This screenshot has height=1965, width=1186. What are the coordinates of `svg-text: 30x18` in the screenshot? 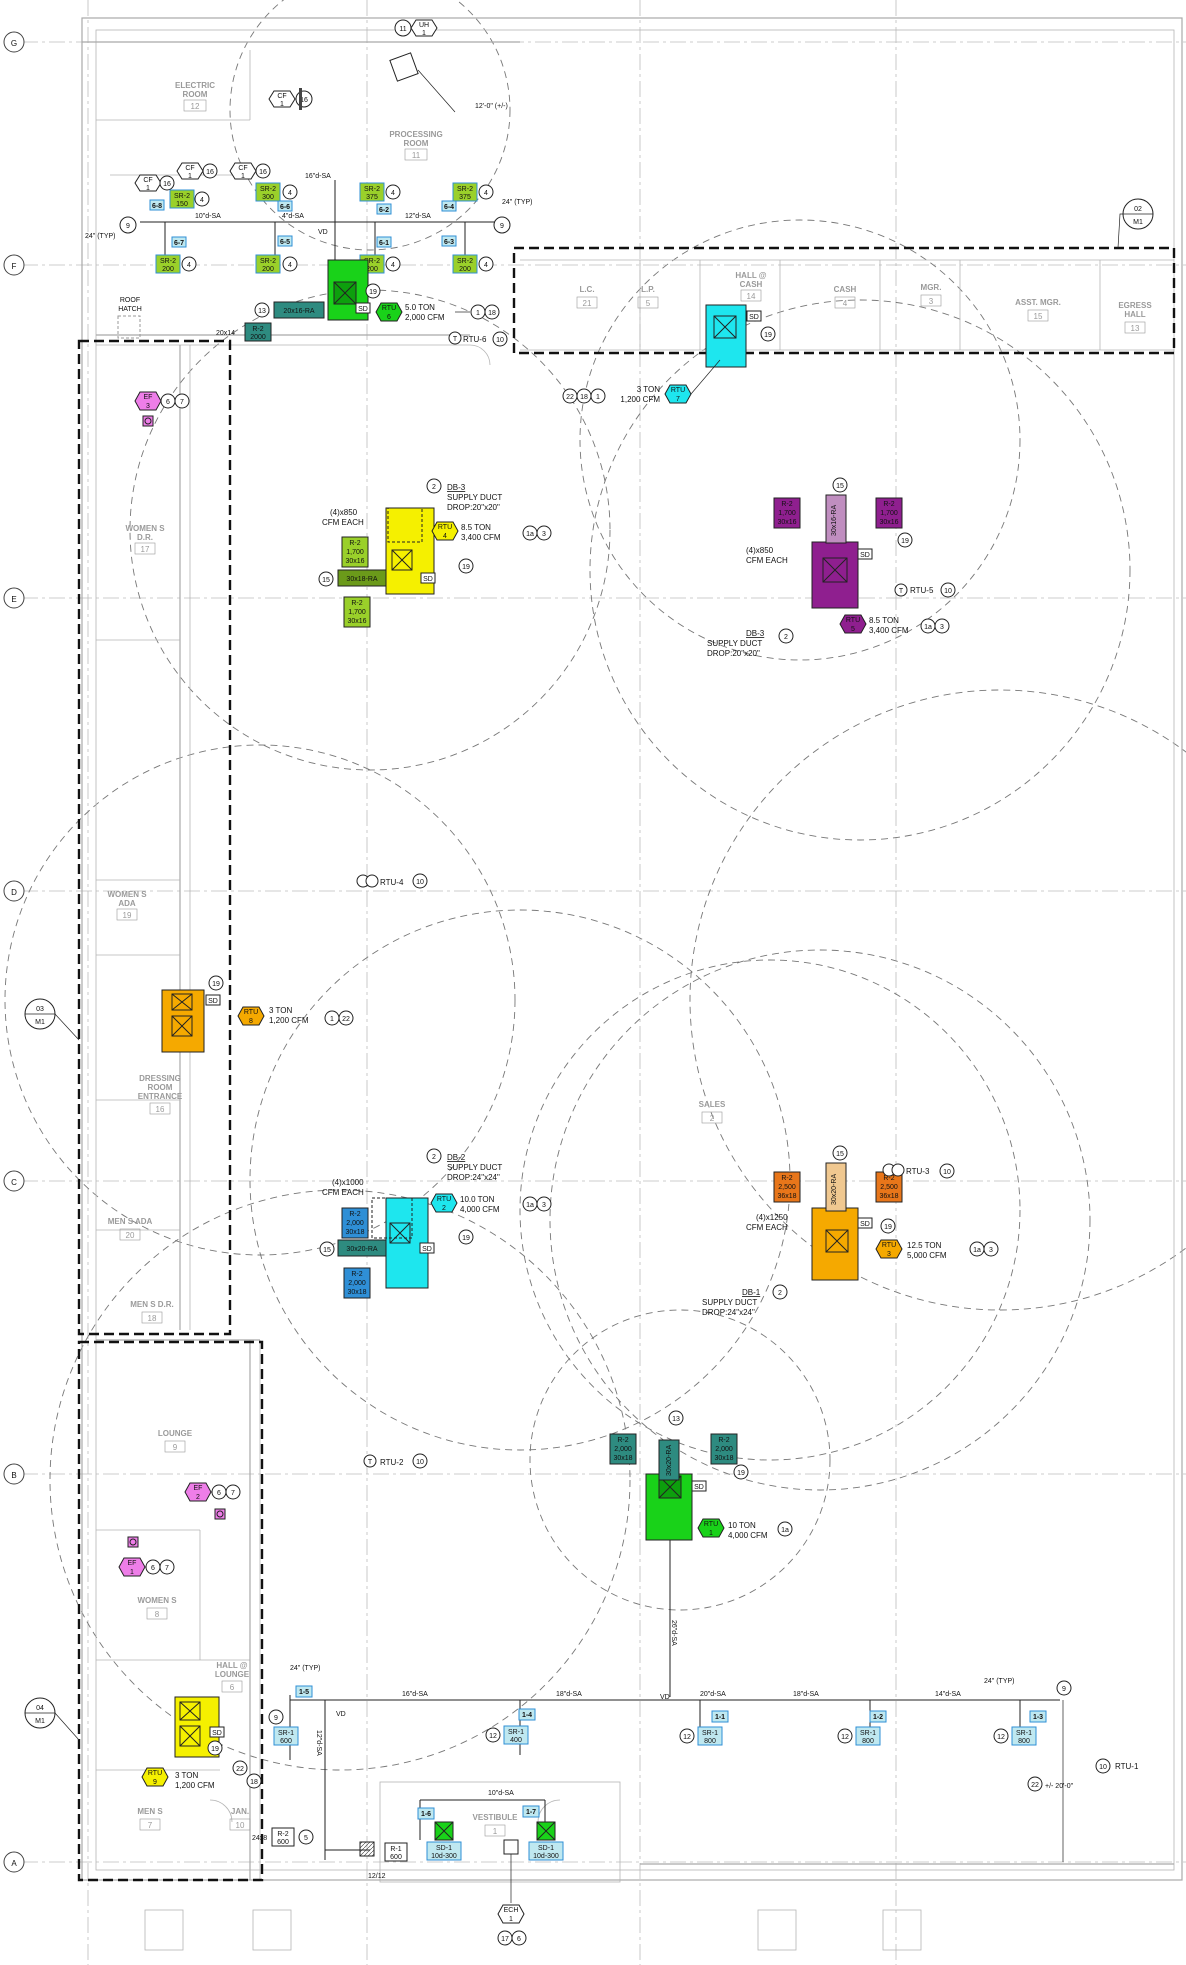 It's located at (356, 1292).